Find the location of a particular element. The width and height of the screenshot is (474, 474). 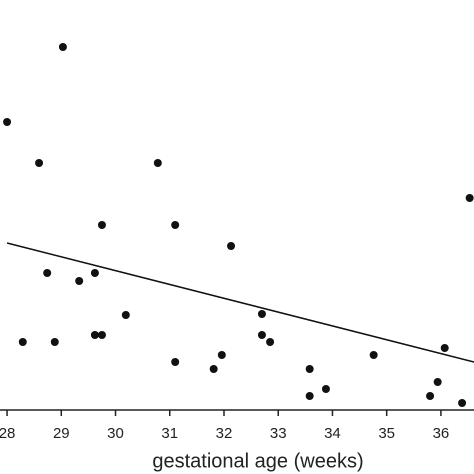

x-axis-label: gestational age (weeks) is located at coordinates (257, 461).